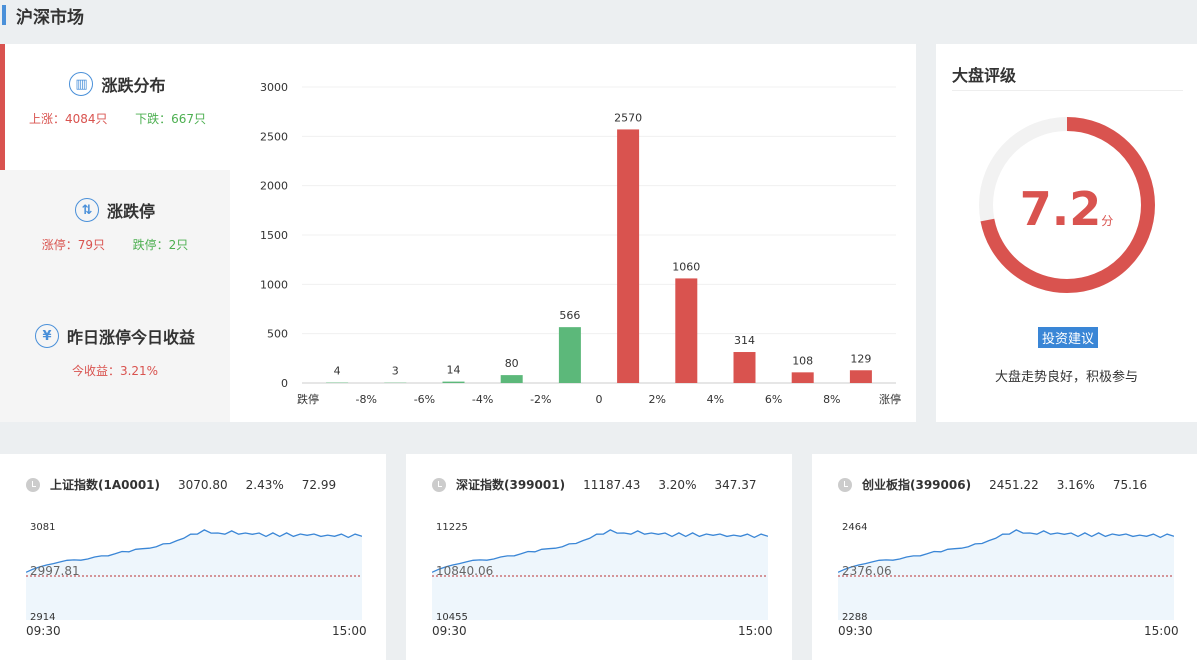  What do you see at coordinates (274, 136) in the screenshot?
I see `y-tick-label: 2500` at bounding box center [274, 136].